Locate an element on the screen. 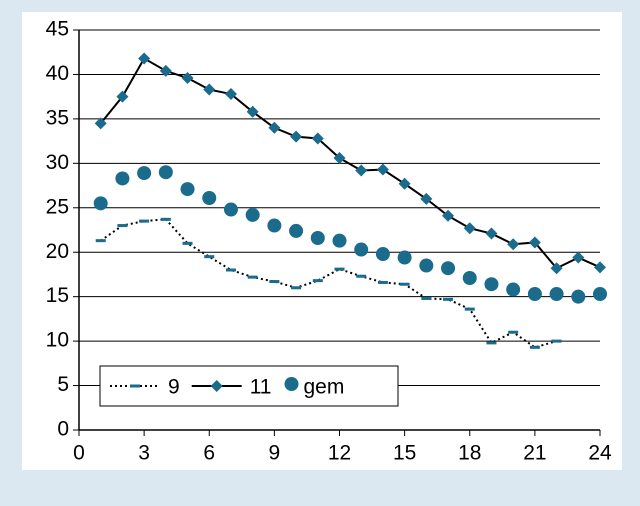 This screenshot has height=506, width=640. x-tick-label: 0 is located at coordinates (79, 453).